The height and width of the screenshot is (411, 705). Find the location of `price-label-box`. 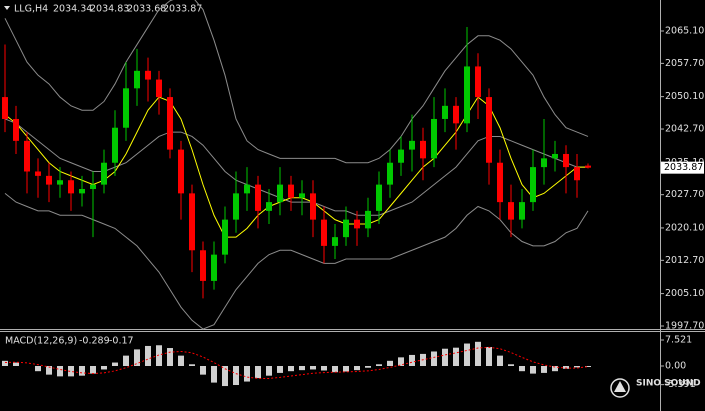

price-label-box is located at coordinates (682, 167).